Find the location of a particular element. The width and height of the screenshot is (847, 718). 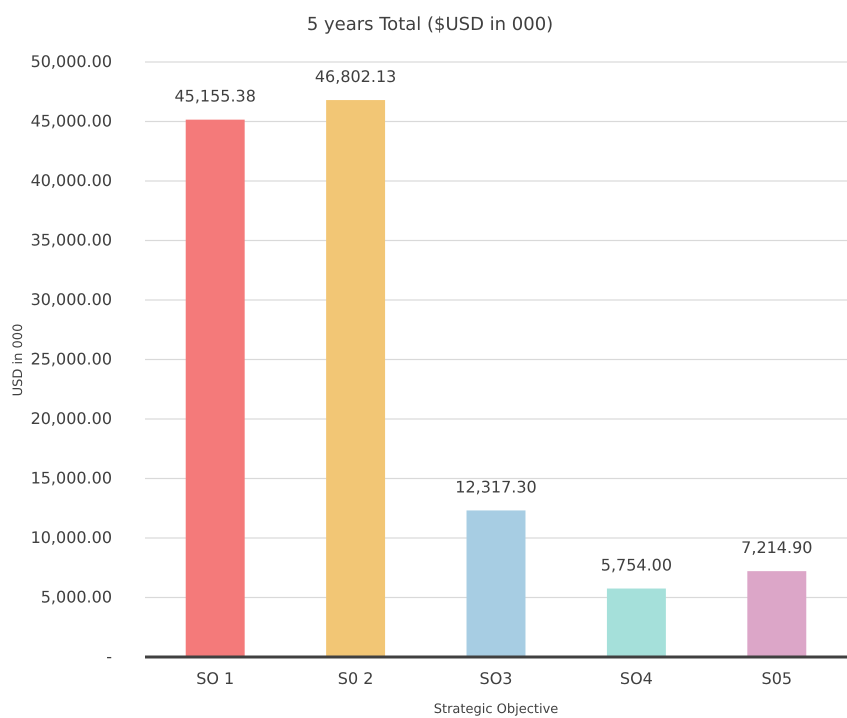

y-tick-label: 30,000.00 is located at coordinates (71, 300).